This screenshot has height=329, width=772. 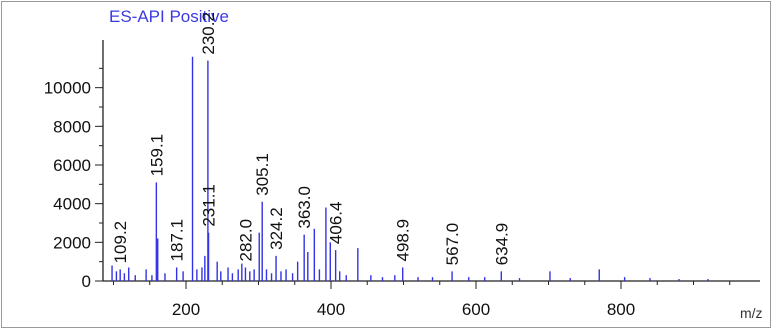 I want to click on peak-label: 187.1, so click(x=177, y=240).